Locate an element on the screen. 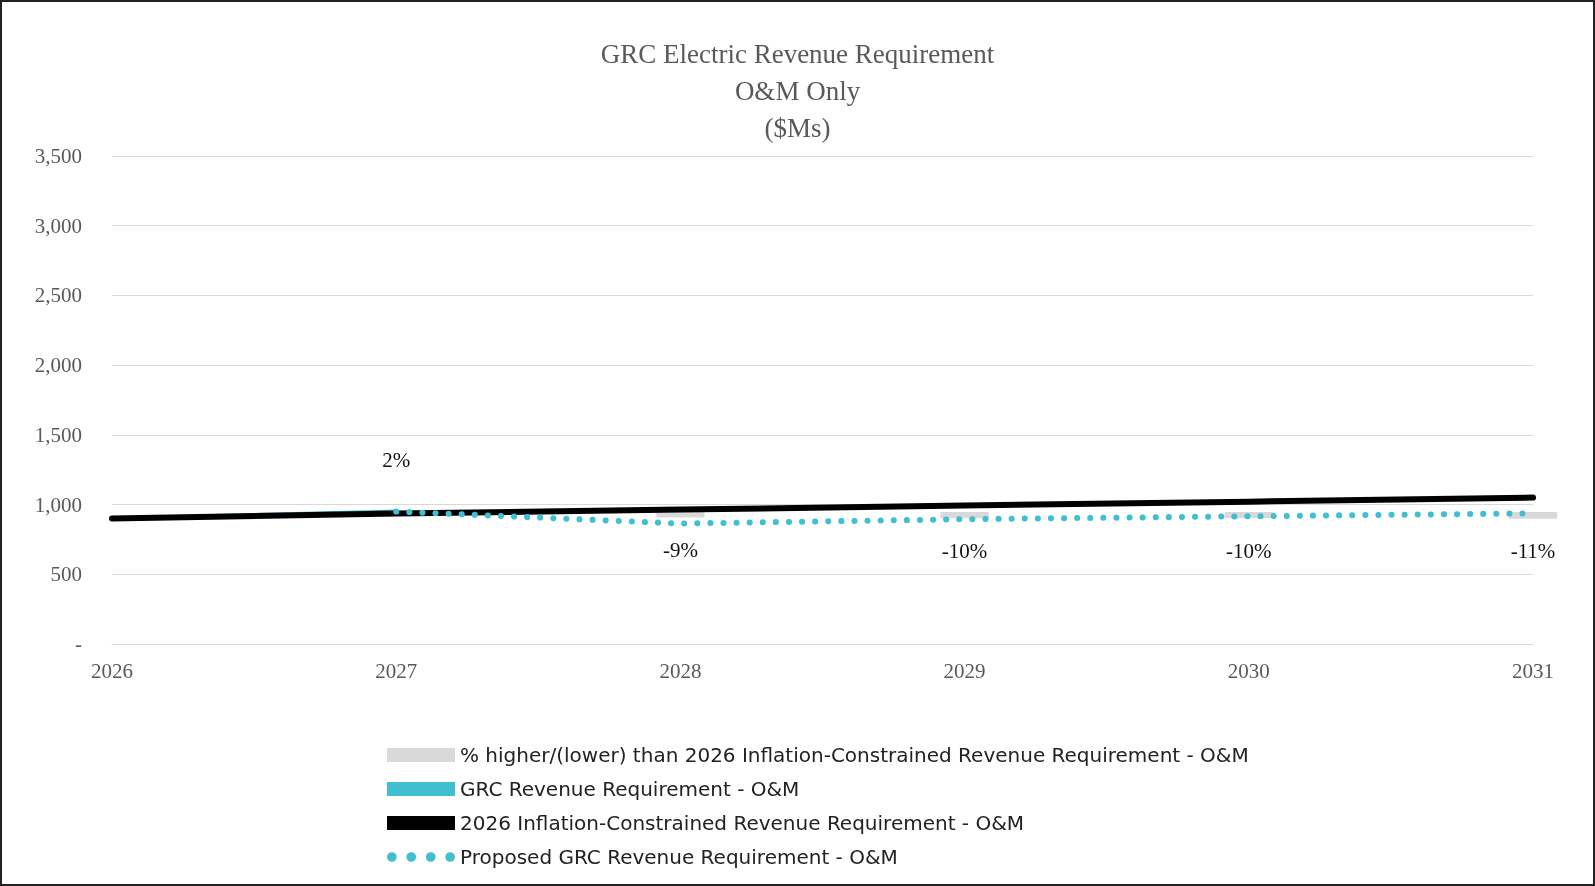  data-label: 2% is located at coordinates (396, 460).